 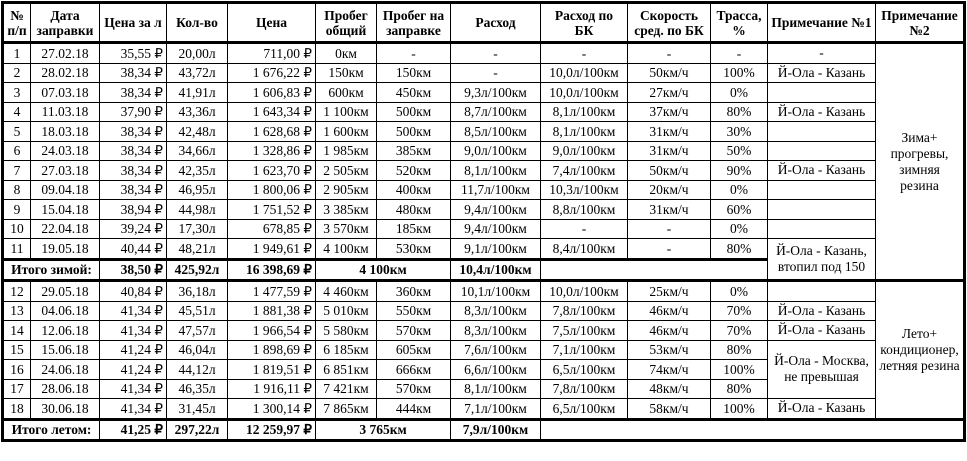 I want to click on cell-number: 16, so click(x=16, y=369).